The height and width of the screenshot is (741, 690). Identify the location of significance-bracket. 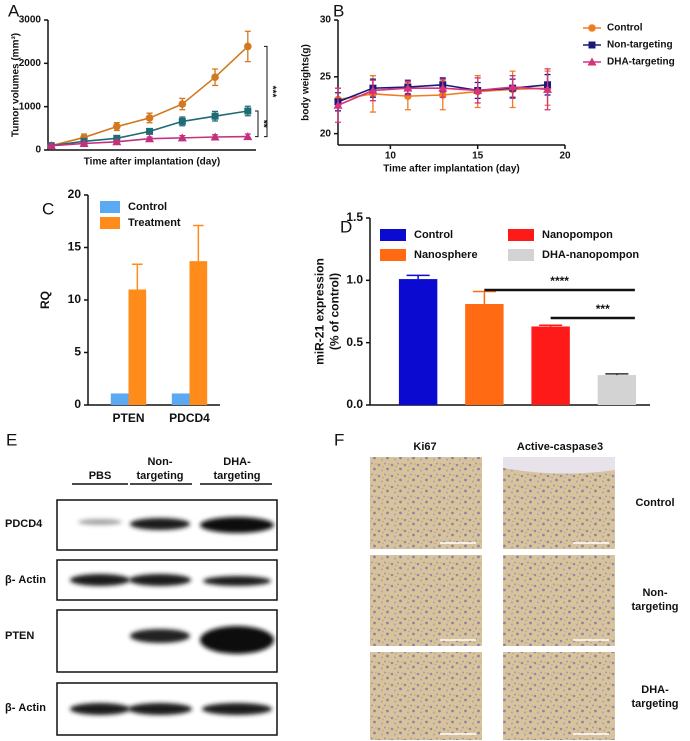
(257, 124).